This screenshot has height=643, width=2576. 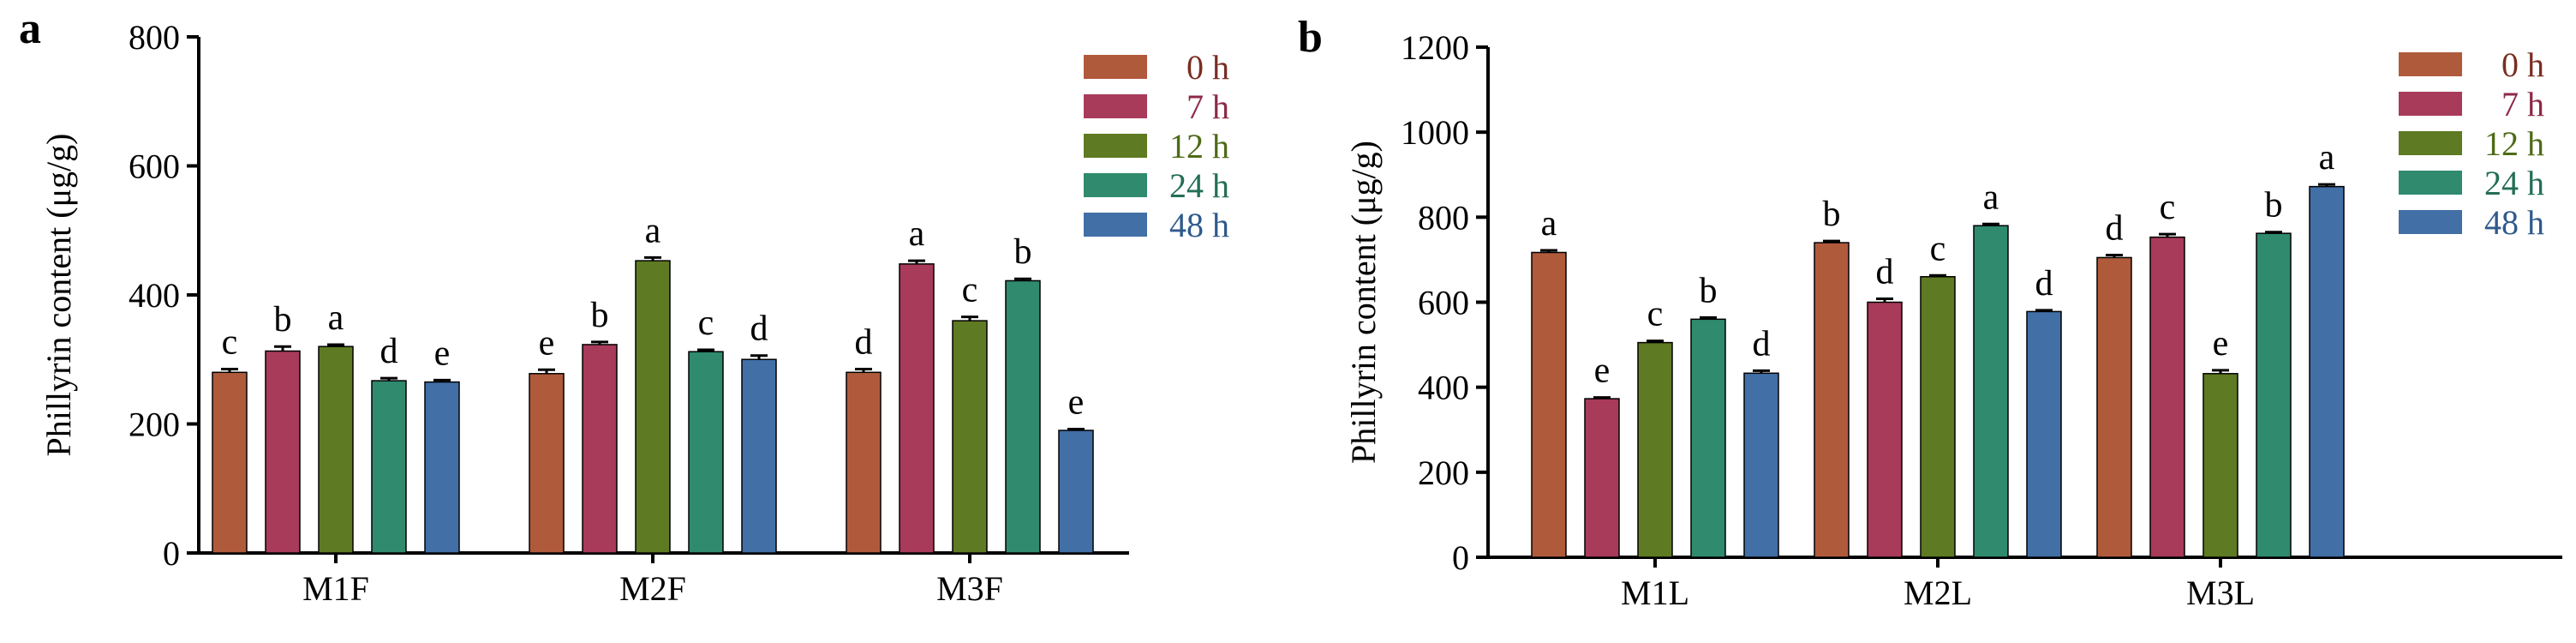 What do you see at coordinates (1991, 391) in the screenshot?
I see `bar-M2L-24h` at bounding box center [1991, 391].